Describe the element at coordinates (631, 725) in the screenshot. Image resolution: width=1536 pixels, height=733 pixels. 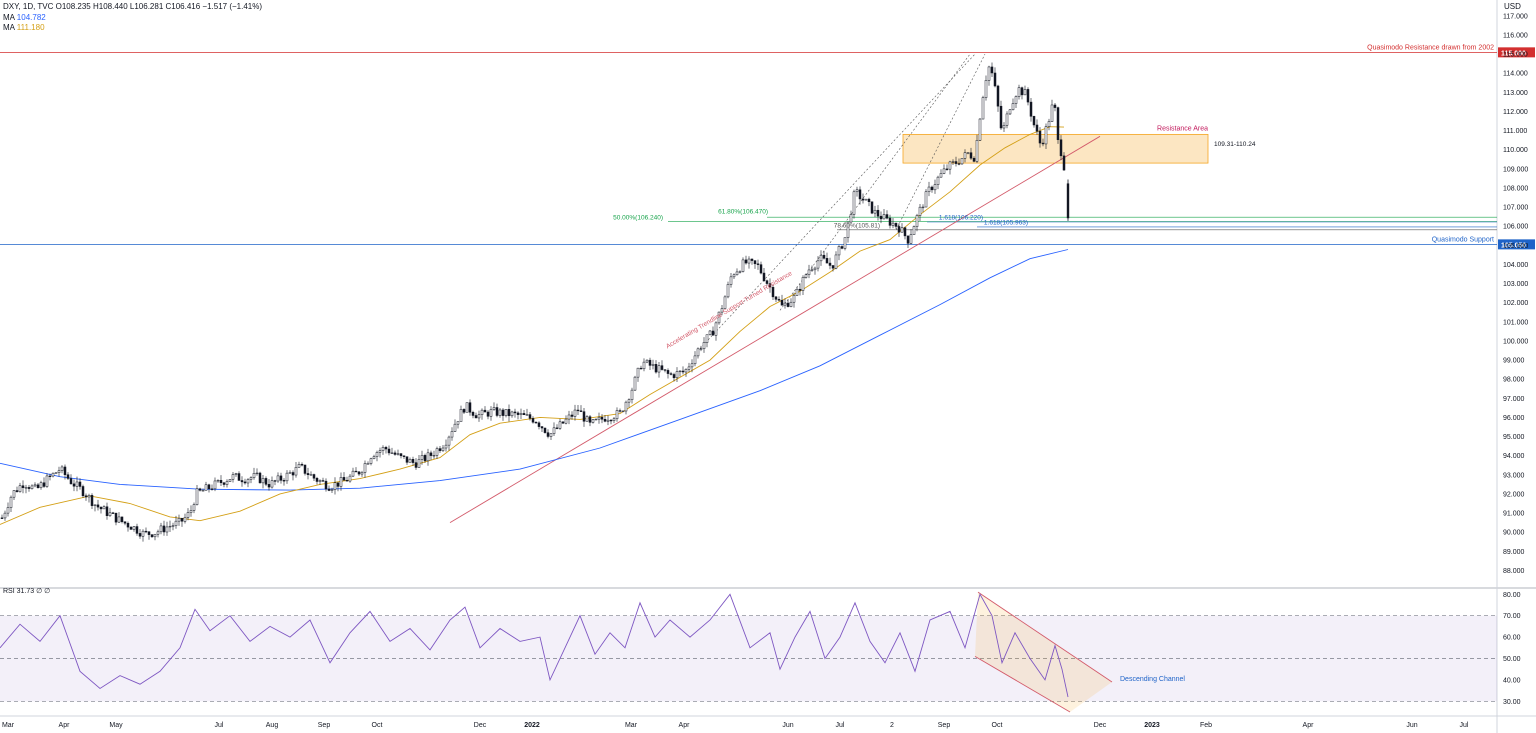
I see `time-tick-label-9: Mar` at that location.